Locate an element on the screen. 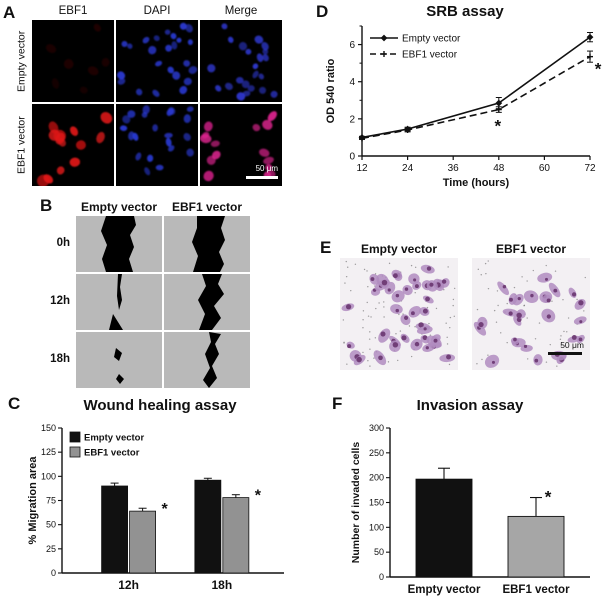 The height and width of the screenshot is (607, 609). srb-chart-title: SRB assay is located at coordinates (465, 11).